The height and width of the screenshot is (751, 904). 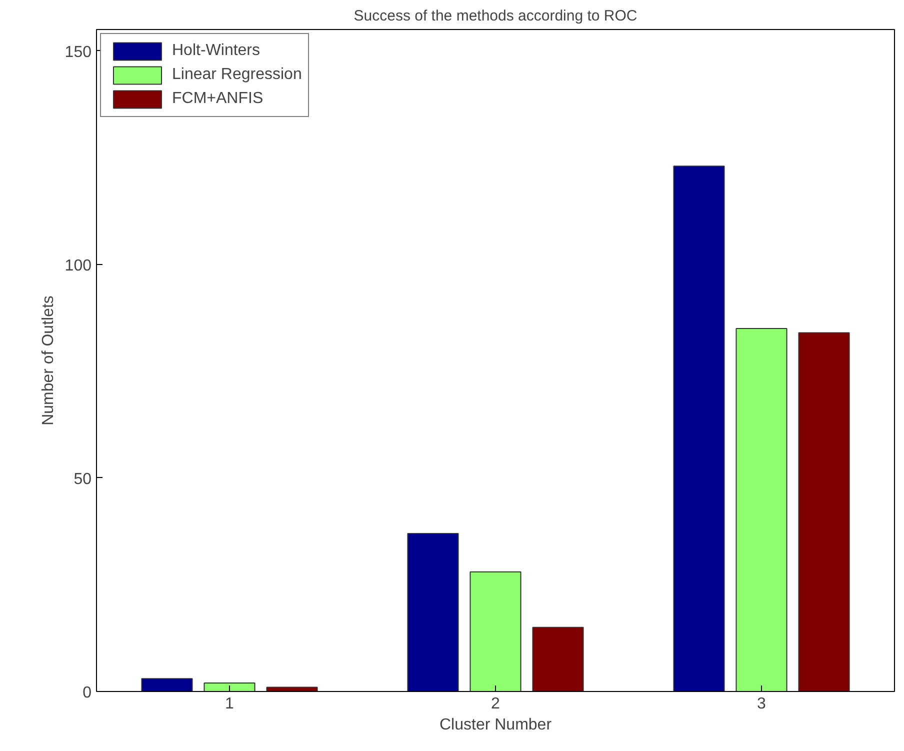 I want to click on y-axis-title: Number of Outlets, so click(x=48, y=361).